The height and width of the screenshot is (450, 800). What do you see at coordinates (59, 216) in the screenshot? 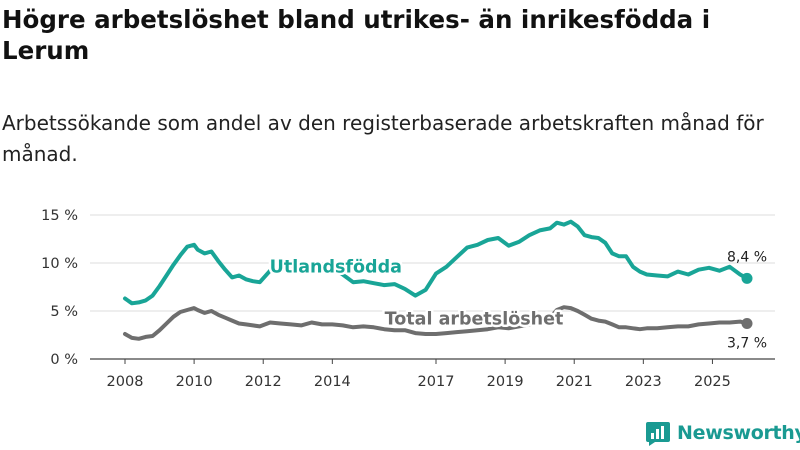
I see `y-tick-label: 15 %` at bounding box center [59, 216].